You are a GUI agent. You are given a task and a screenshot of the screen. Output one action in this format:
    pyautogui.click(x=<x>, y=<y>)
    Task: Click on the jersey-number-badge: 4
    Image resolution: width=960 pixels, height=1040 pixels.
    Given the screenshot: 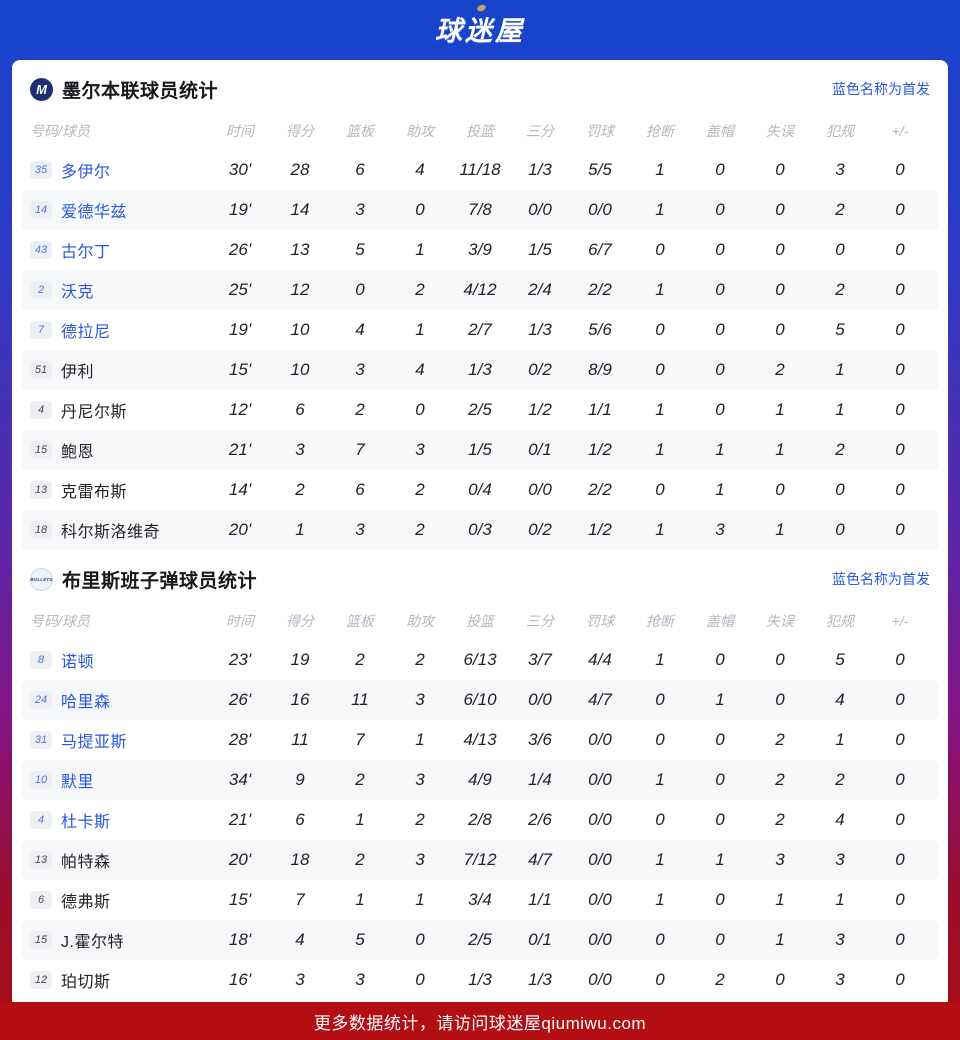 What is the action you would take?
    pyautogui.click(x=41, y=410)
    